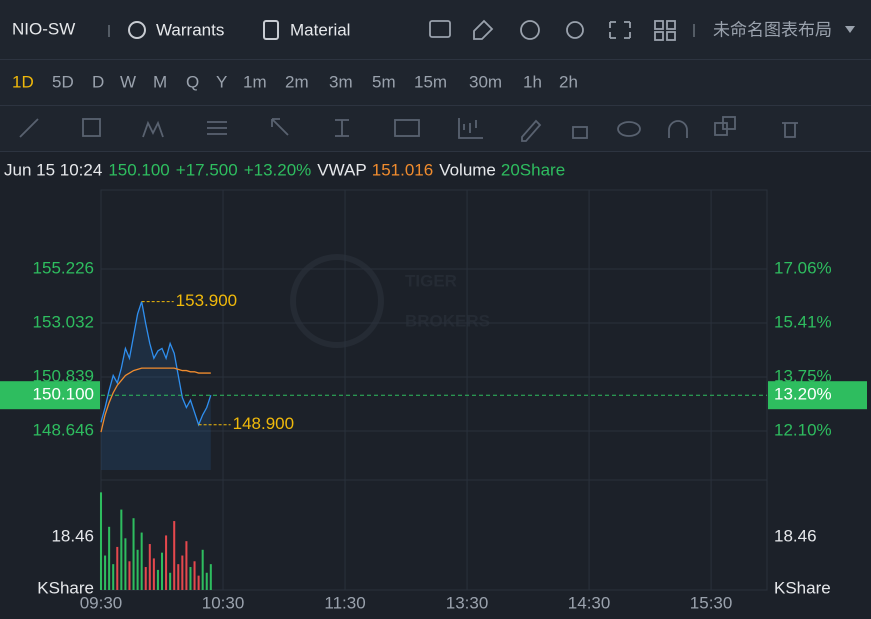 This screenshot has width=871, height=619. What do you see at coordinates (23, 81) in the screenshot?
I see `timeframe: 1D` at bounding box center [23, 81].